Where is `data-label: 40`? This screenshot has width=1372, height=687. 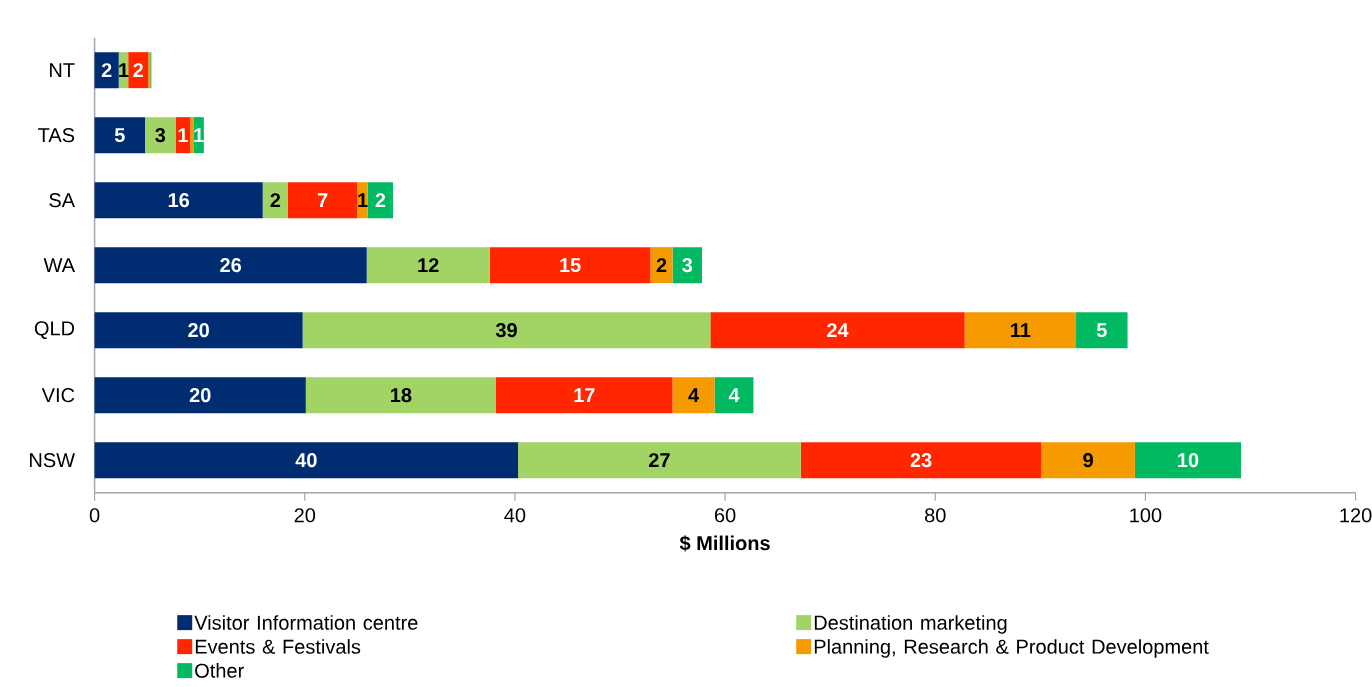
data-label: 40 is located at coordinates (306, 460).